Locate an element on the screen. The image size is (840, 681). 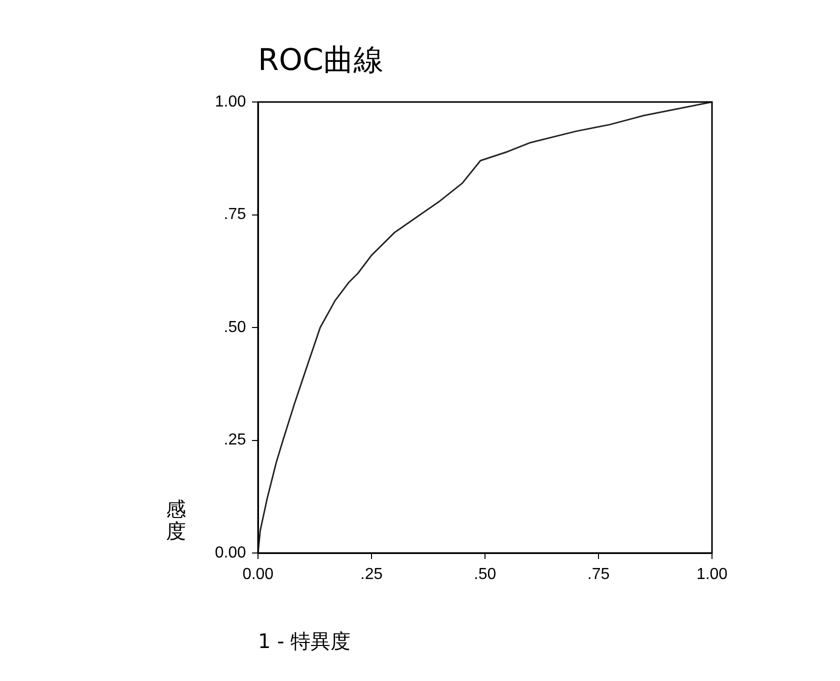
chart-title: ROC曲線 is located at coordinates (321, 61).